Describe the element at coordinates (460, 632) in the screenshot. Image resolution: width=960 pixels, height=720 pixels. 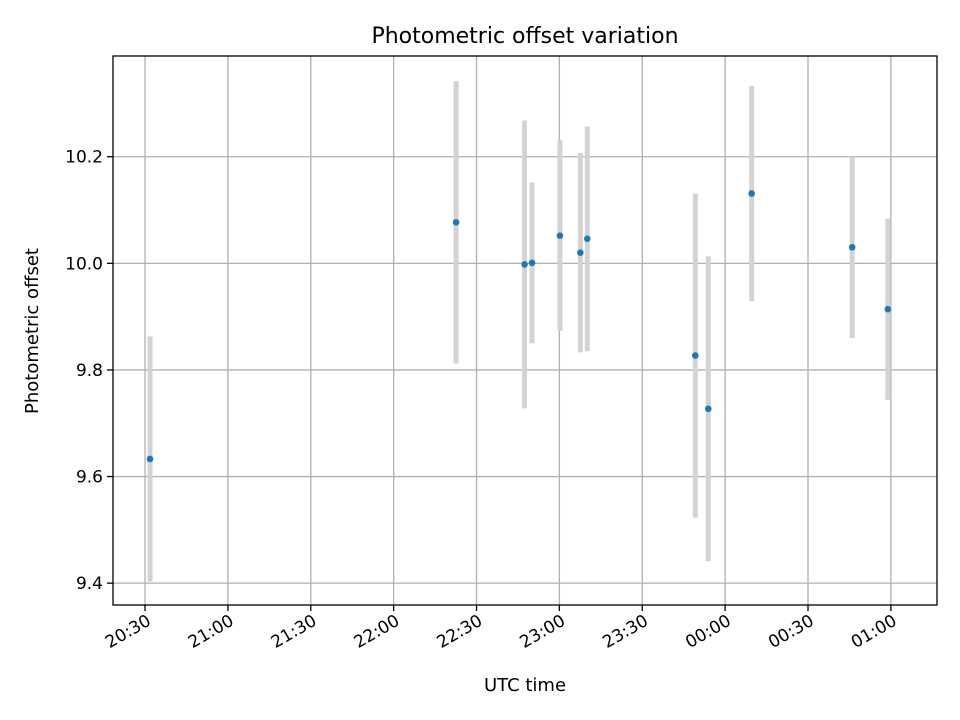
I see `x-tick-label: 22:30` at that location.